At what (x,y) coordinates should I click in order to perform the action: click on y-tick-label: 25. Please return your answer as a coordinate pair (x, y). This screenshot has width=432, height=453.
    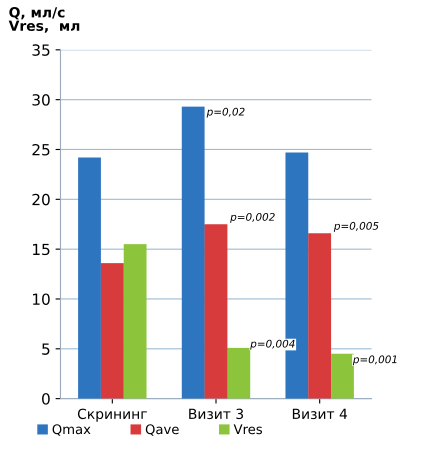
    Looking at the image, I should click on (41, 150).